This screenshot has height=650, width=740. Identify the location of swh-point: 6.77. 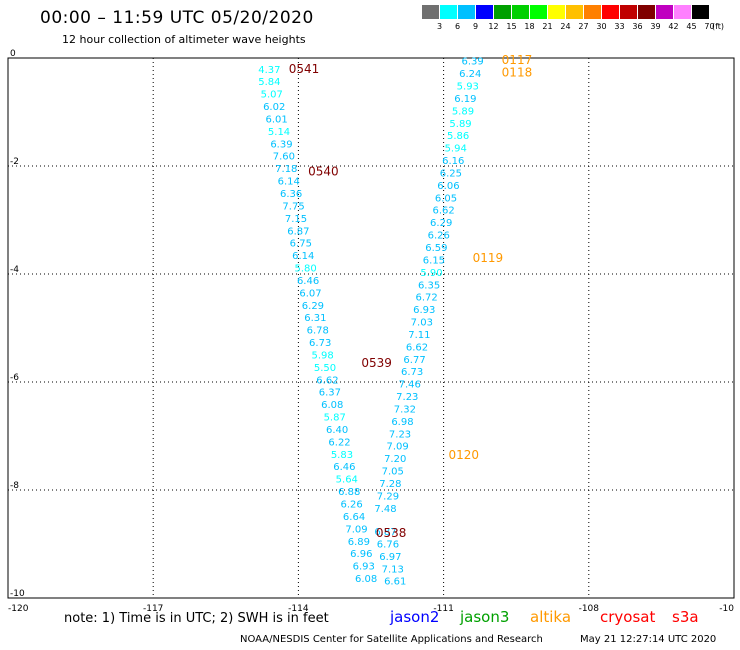
(414, 360).